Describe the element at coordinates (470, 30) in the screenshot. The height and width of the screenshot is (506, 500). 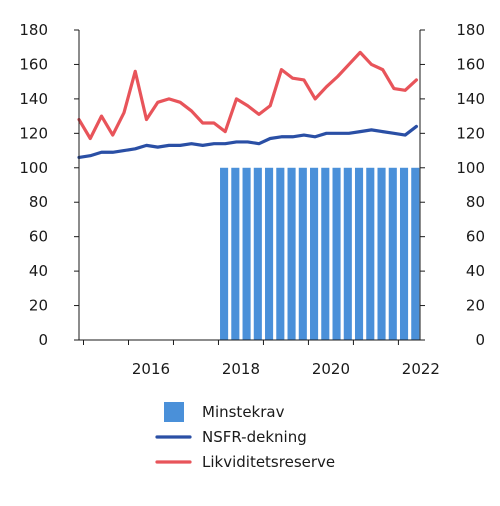
I see `y-tick-label-right: 180` at that location.